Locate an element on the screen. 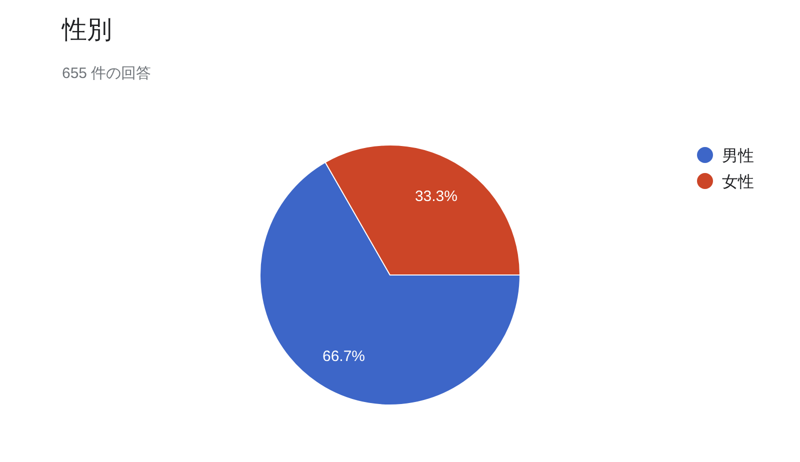 The image size is (800, 462). title: 性別 is located at coordinates (87, 30).